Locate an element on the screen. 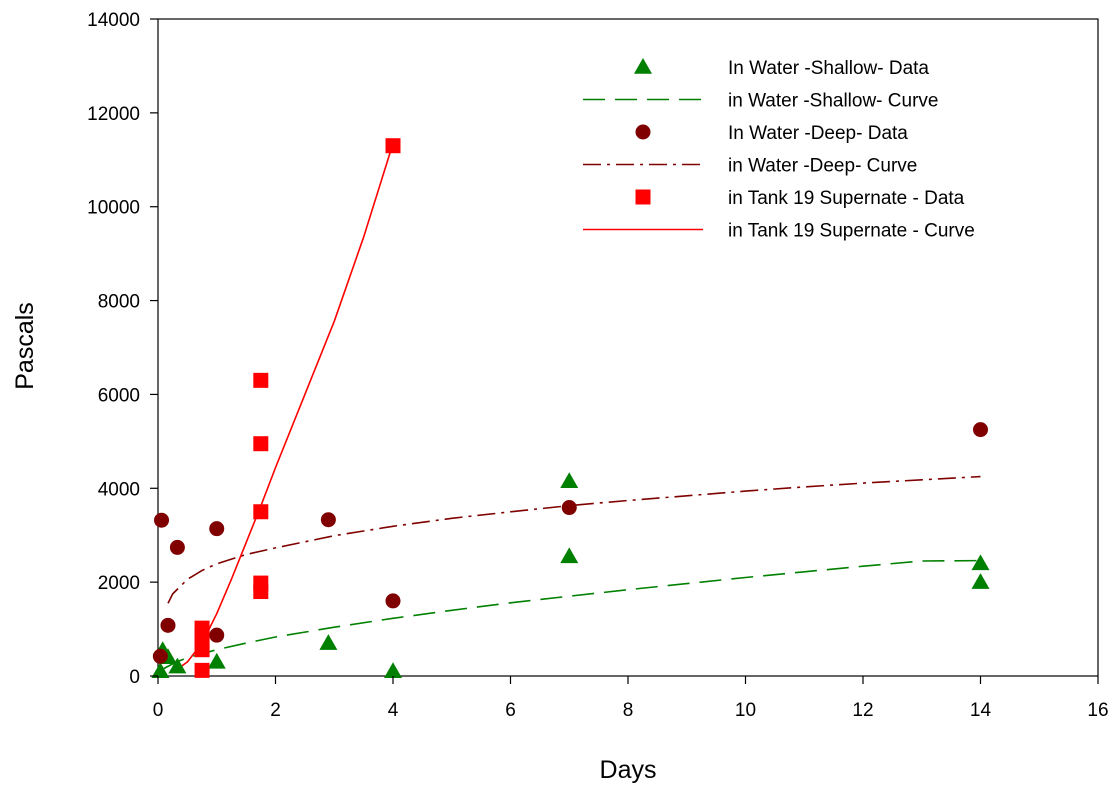 This screenshot has height=785, width=1113. y-tick-label: 12000 is located at coordinates (113, 114).